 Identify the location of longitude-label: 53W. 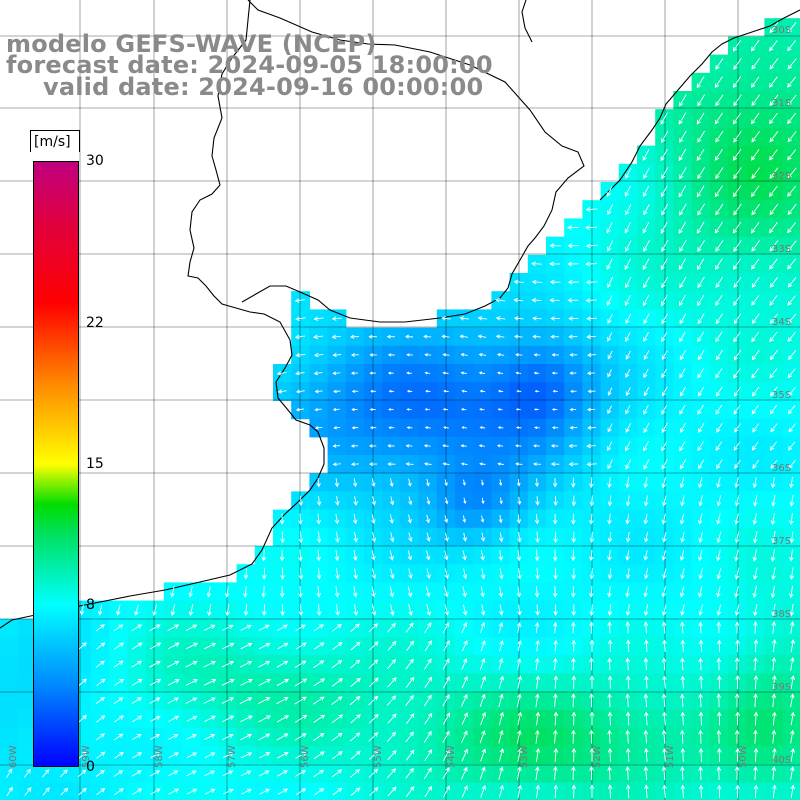
(524, 756).